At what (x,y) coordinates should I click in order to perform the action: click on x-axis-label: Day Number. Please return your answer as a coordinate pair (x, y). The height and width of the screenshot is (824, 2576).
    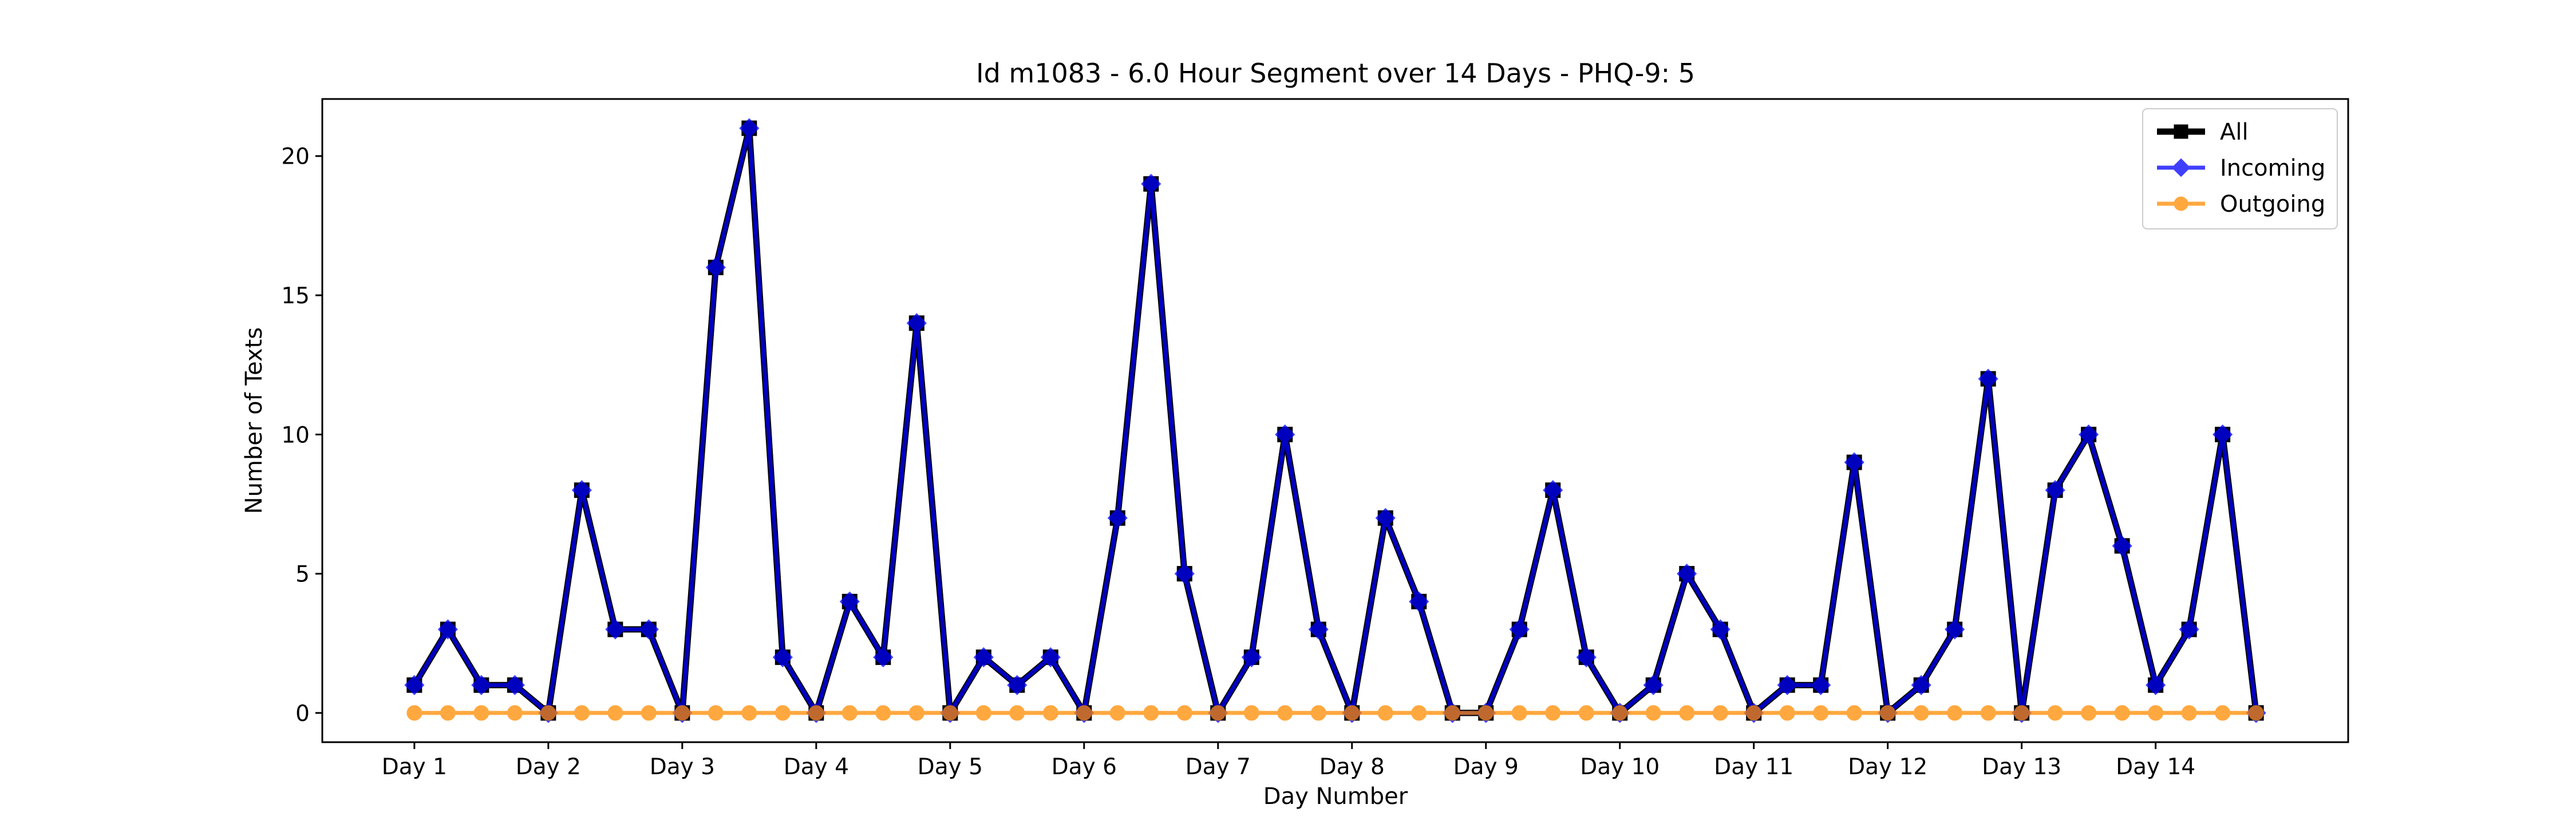
    Looking at the image, I should click on (1335, 796).